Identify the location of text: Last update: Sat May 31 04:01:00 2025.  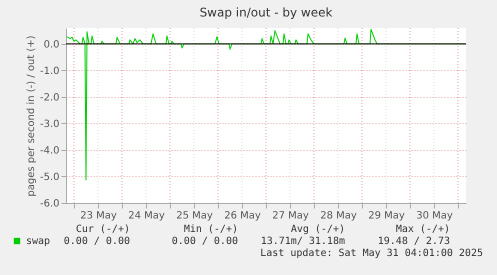
(371, 253).